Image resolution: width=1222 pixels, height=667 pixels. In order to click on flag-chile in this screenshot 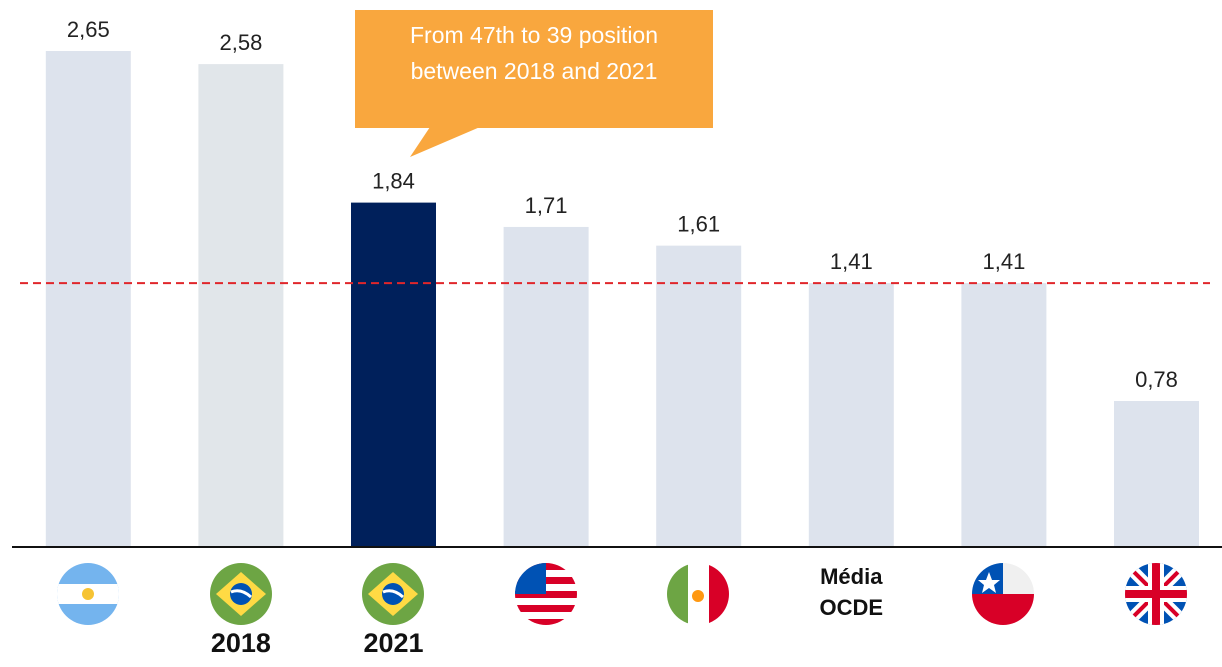, I will do `click(1003, 594)`.